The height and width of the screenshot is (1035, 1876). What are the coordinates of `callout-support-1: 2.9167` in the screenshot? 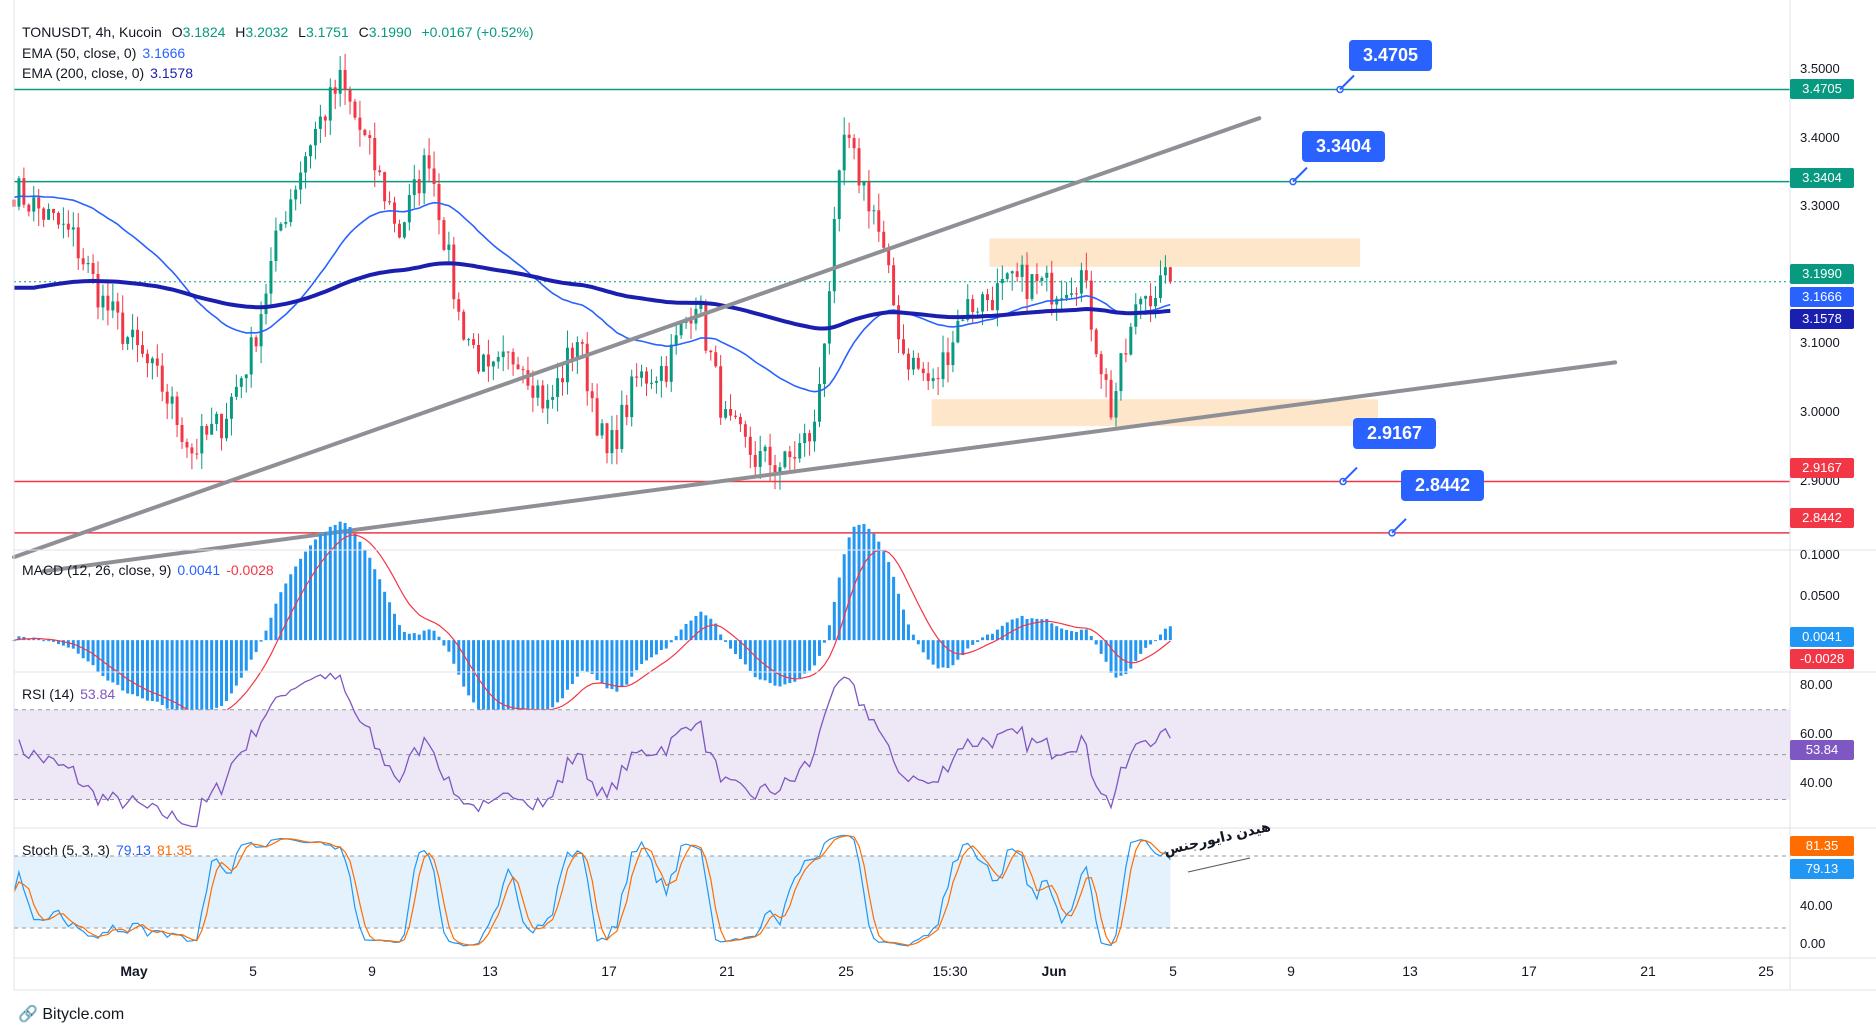 It's located at (1395, 433).